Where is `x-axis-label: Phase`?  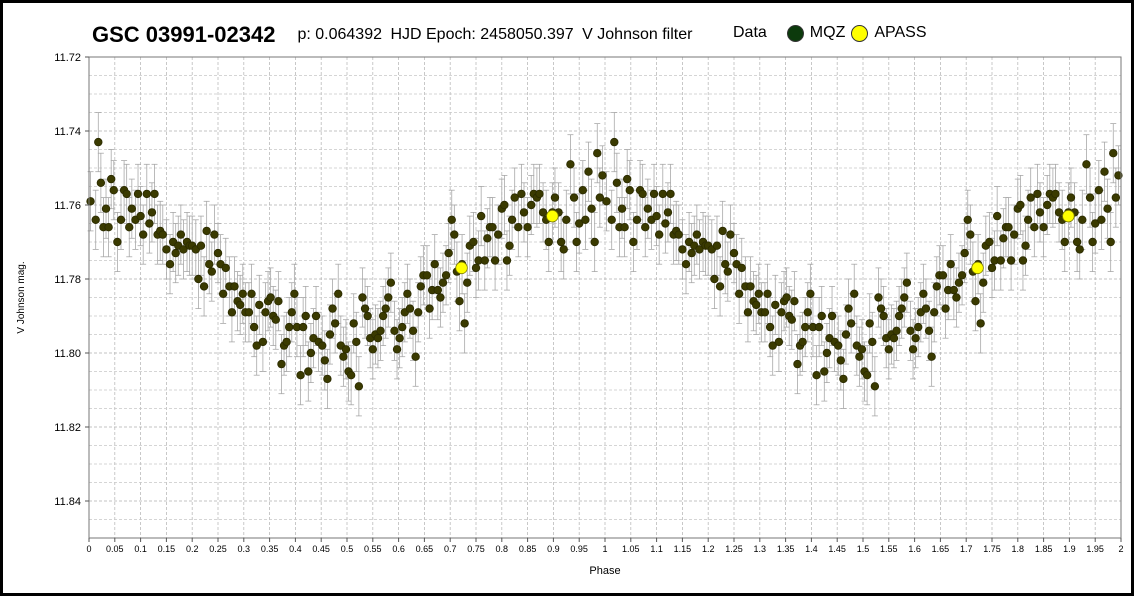
x-axis-label: Phase is located at coordinates (604, 571).